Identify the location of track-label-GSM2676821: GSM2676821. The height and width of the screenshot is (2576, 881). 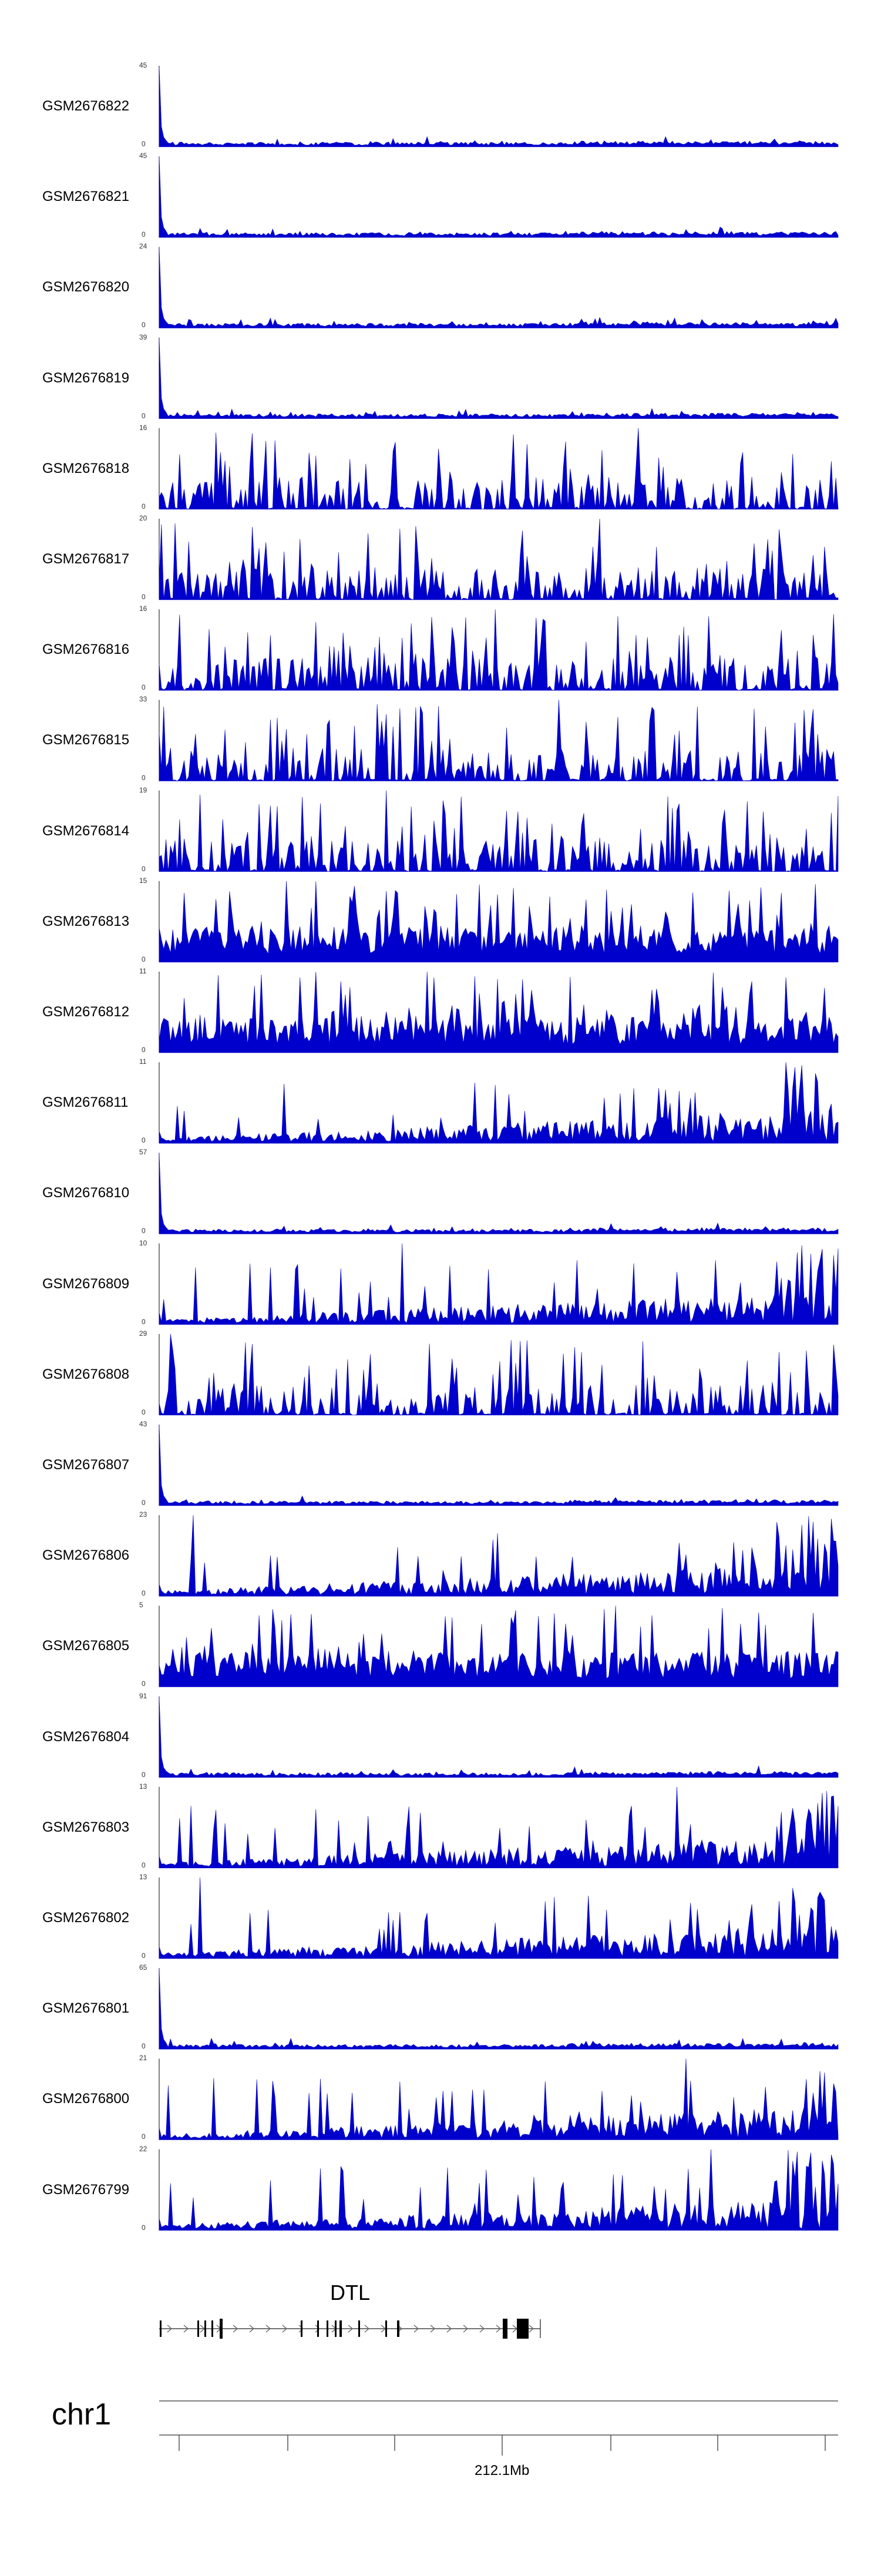
(86, 197).